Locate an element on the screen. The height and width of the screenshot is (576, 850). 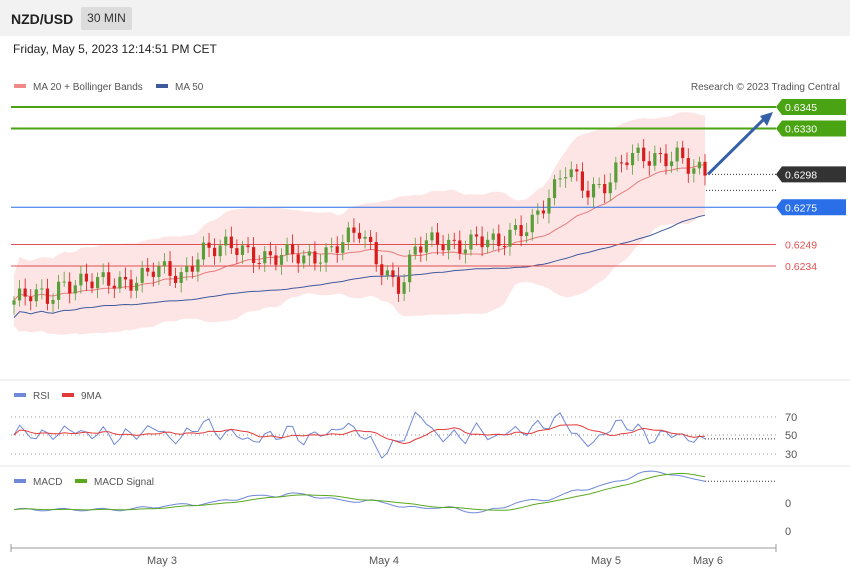
resistance-label-0.6345: 0.6345 is located at coordinates (801, 108).